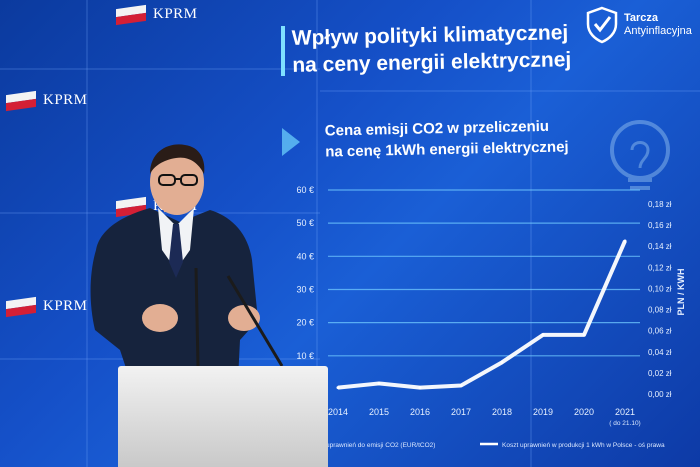 This screenshot has width=700, height=467. What do you see at coordinates (380, 445) in the screenshot?
I see `legend-left: uprawnień do emisji CO2 (EUR/tCO2)` at bounding box center [380, 445].